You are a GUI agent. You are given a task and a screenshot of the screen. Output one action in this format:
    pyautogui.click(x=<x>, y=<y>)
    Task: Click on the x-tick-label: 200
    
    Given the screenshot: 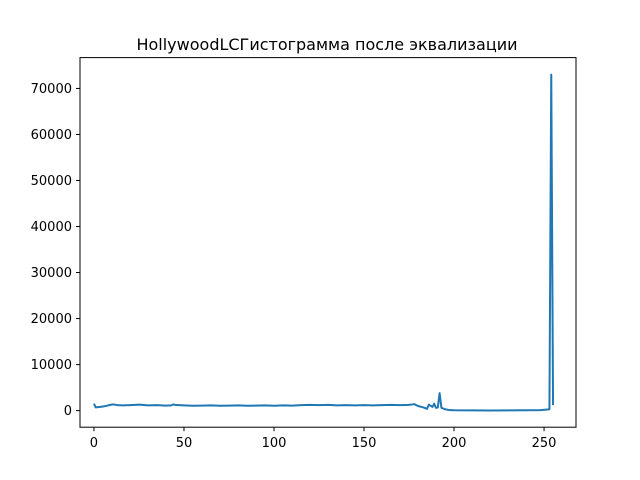 What is the action you would take?
    pyautogui.click(x=454, y=443)
    